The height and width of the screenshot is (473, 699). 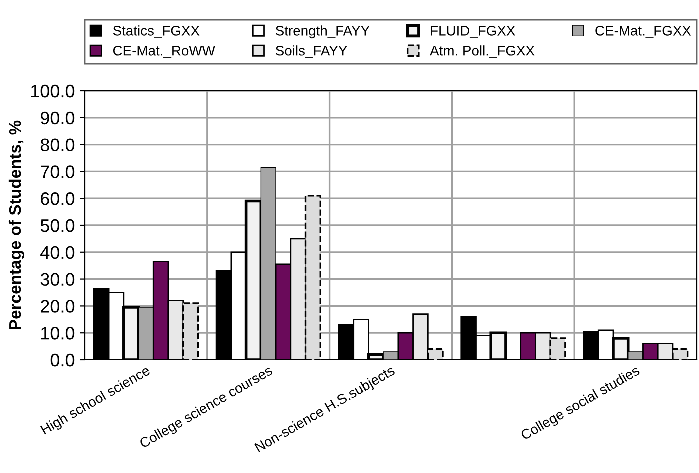 What do you see at coordinates (164, 52) in the screenshot?
I see `legend-label: CE-Mat._RoWW` at bounding box center [164, 52].